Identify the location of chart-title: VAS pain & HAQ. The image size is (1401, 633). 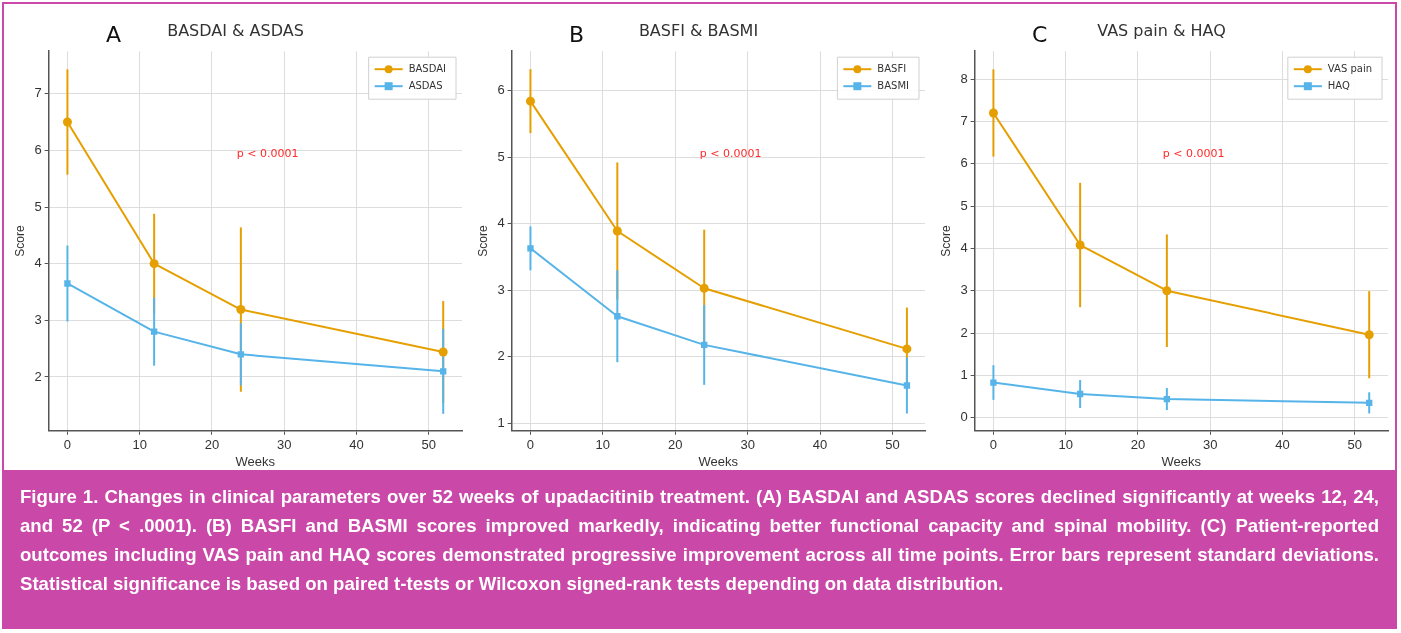
(1161, 30).